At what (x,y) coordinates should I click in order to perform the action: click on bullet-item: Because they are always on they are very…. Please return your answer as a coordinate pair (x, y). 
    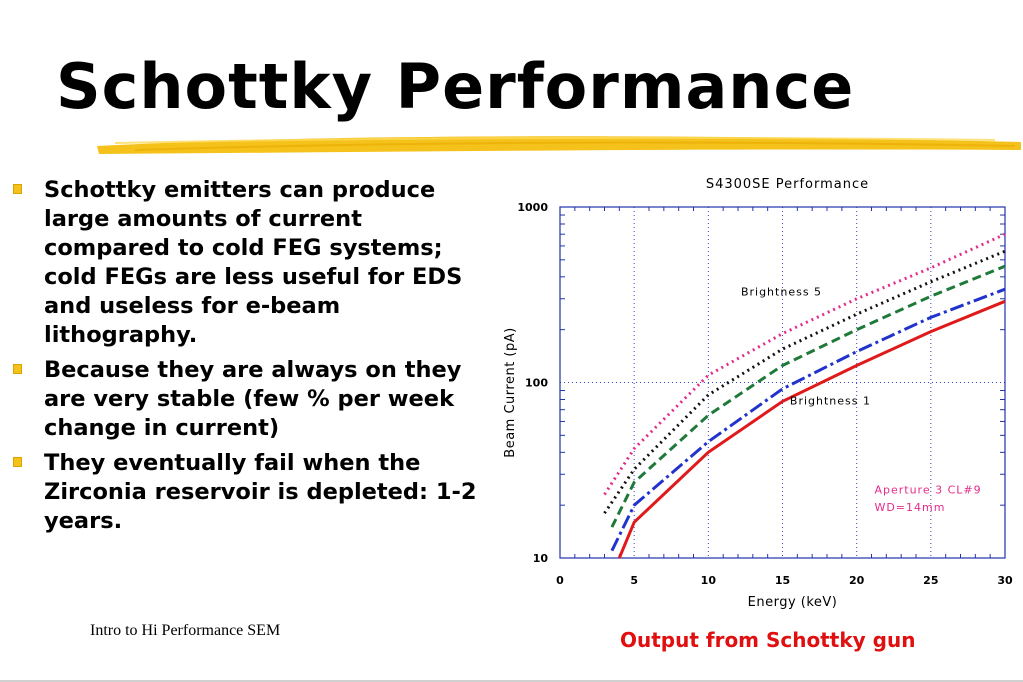
    Looking at the image, I should click on (245, 399).